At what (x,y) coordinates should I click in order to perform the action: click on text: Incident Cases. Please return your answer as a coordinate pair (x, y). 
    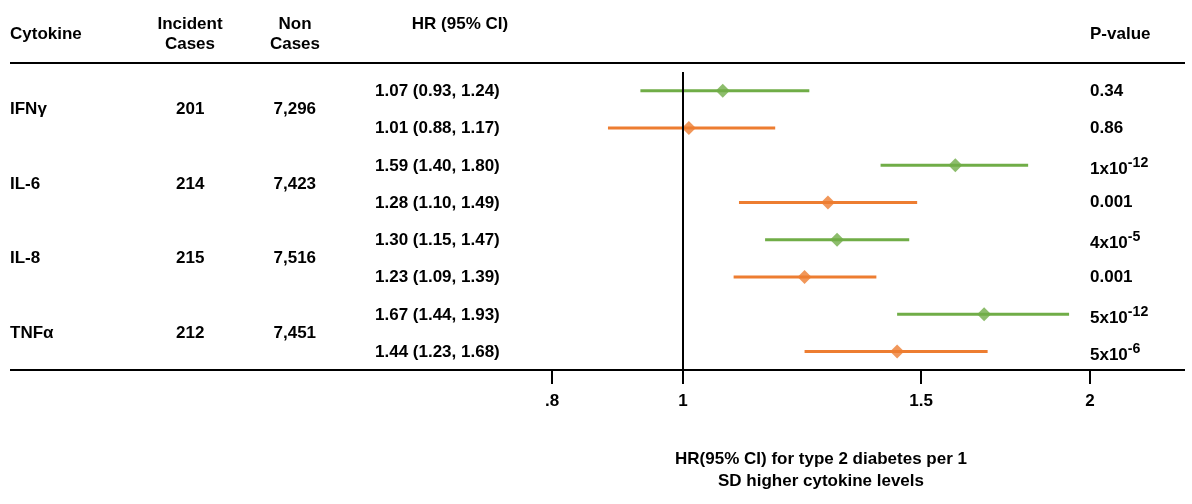
    Looking at the image, I should click on (190, 34).